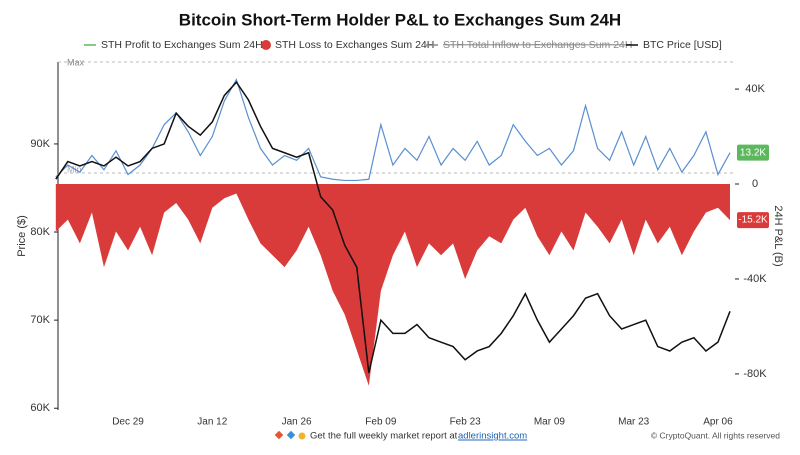  Describe the element at coordinates (466, 422) in the screenshot. I see `x-tick-label: Feb 23` at that location.